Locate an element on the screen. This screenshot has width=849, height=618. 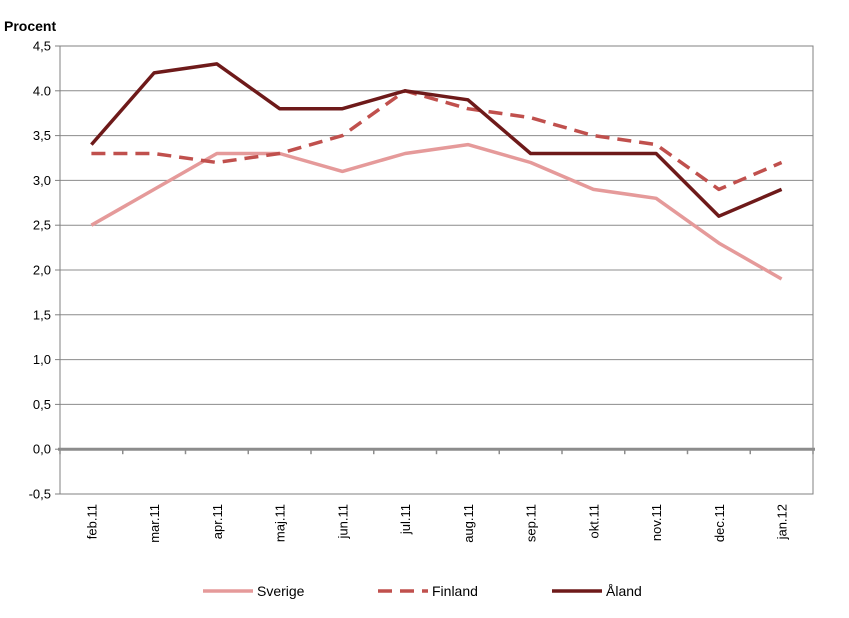
y-axis-title: Procent is located at coordinates (30, 26).